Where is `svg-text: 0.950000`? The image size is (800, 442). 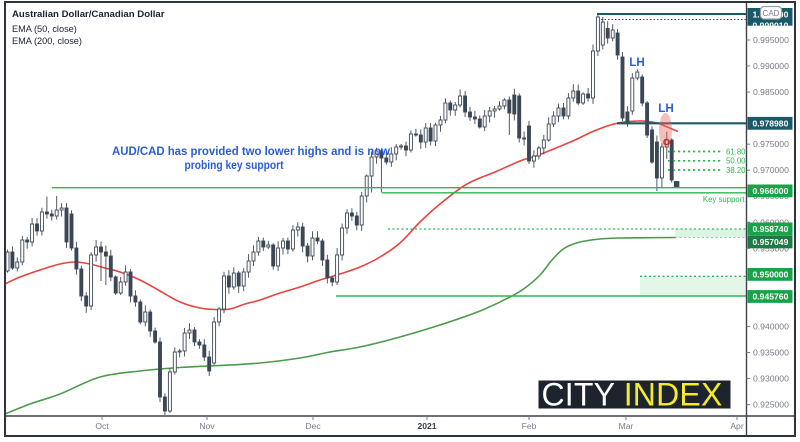 svg-text: 0.950000 is located at coordinates (771, 274).